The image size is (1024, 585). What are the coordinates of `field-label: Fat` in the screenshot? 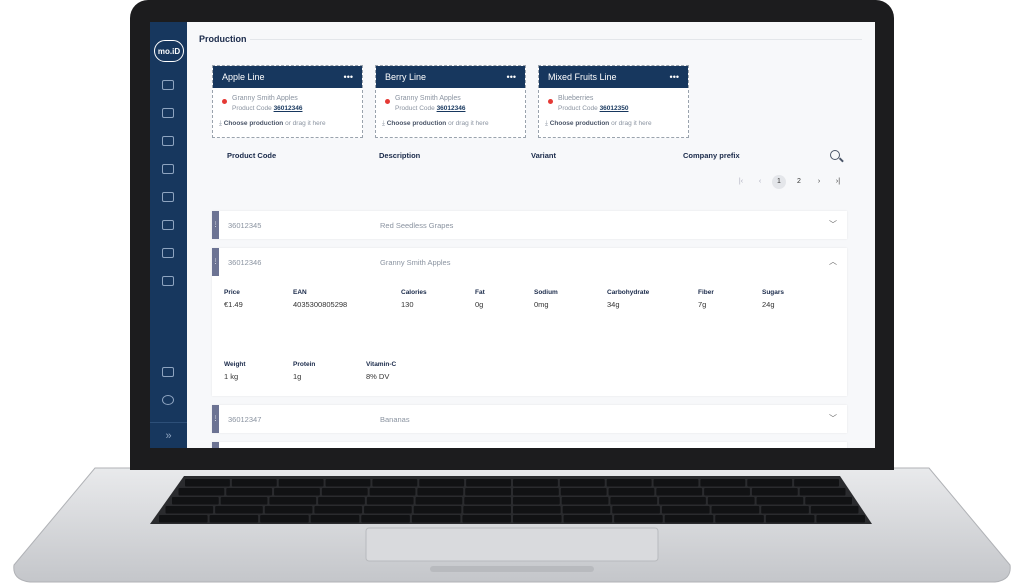 It's located at (480, 292).